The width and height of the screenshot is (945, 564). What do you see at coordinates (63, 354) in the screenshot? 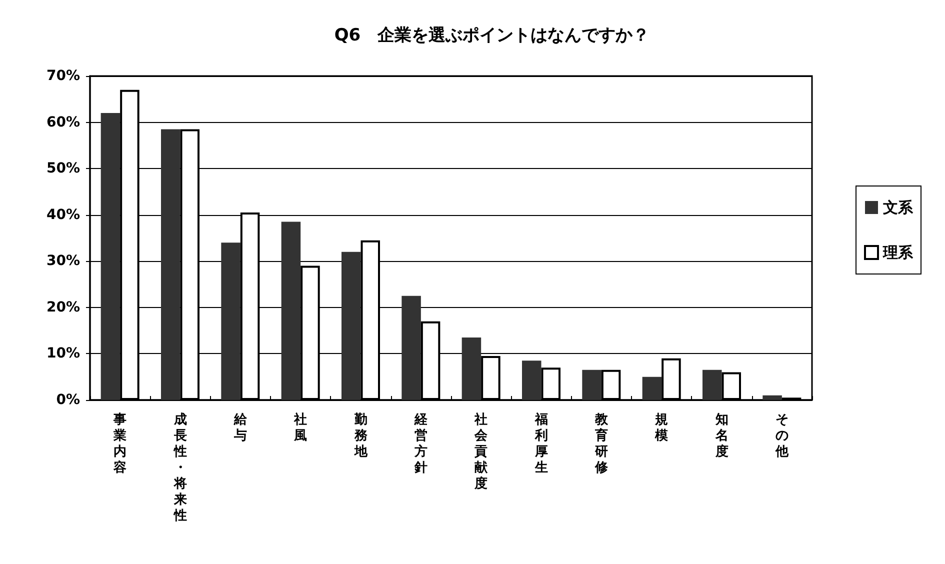
I see `y-tick-label: 10%` at bounding box center [63, 354].